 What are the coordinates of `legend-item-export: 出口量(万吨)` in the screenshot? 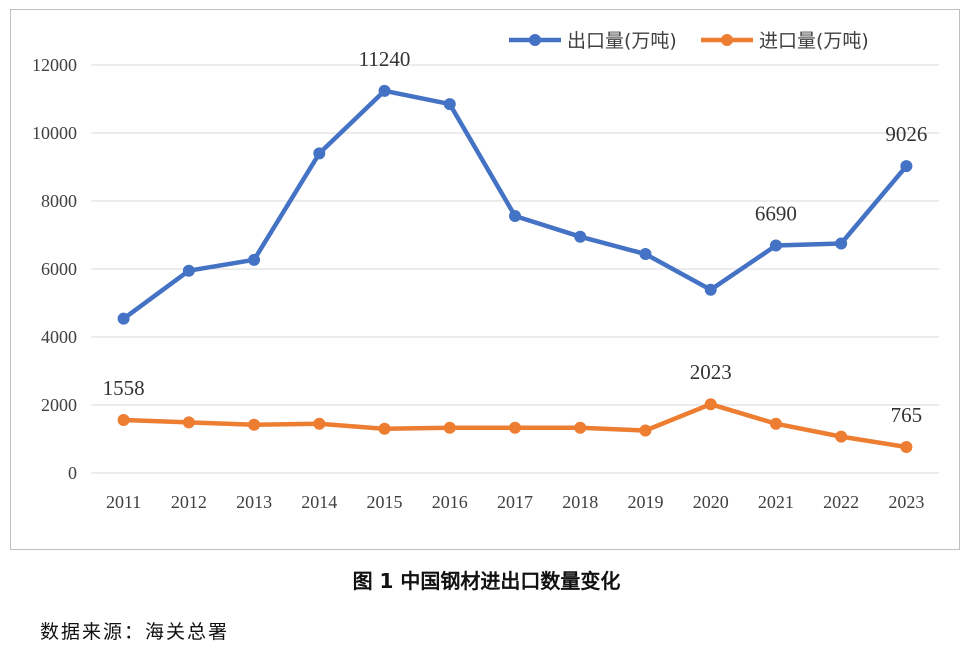 It's located at (593, 41).